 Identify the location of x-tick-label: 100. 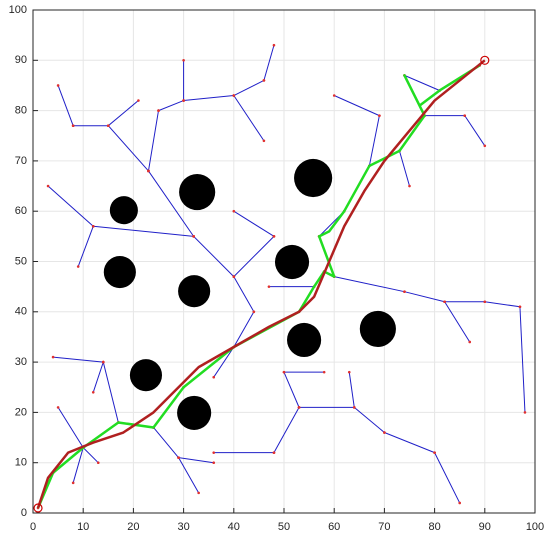
(535, 527).